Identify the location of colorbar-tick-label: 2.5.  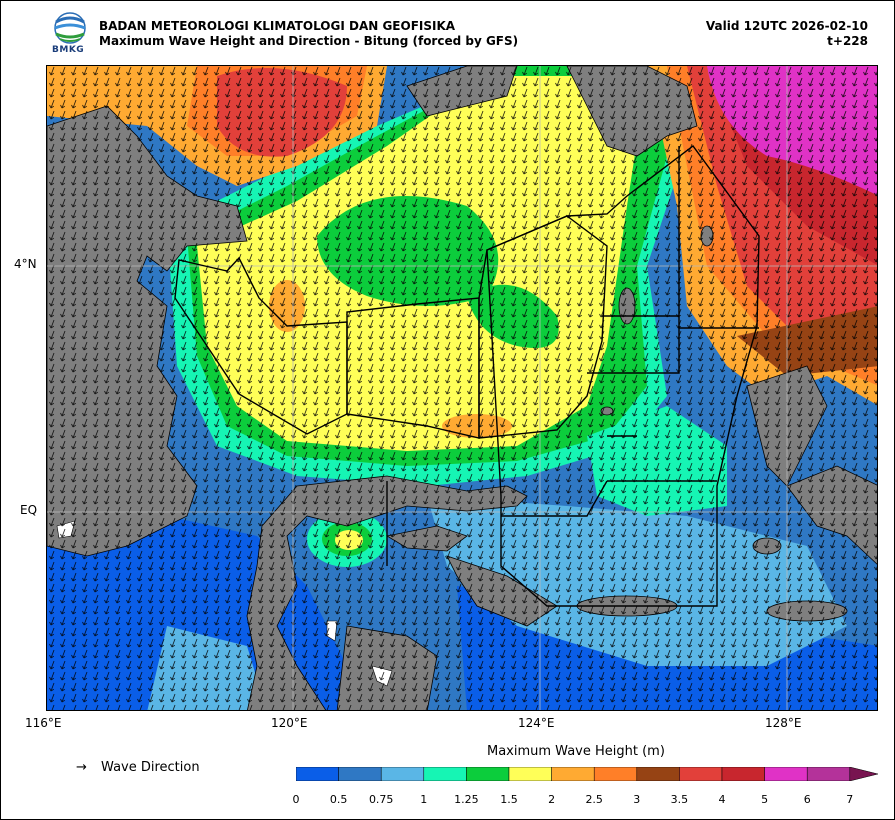
(594, 799).